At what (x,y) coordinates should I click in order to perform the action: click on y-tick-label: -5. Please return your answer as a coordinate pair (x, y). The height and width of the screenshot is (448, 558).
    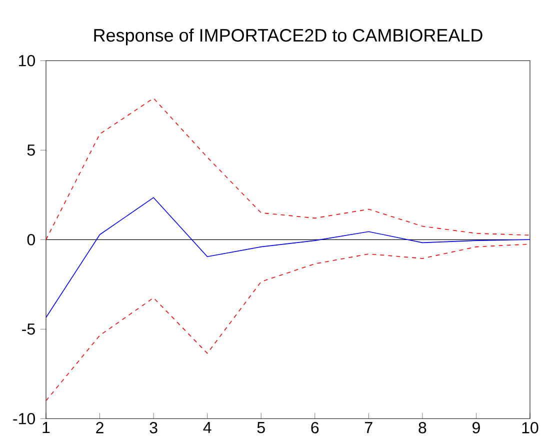
    Looking at the image, I should click on (28, 329).